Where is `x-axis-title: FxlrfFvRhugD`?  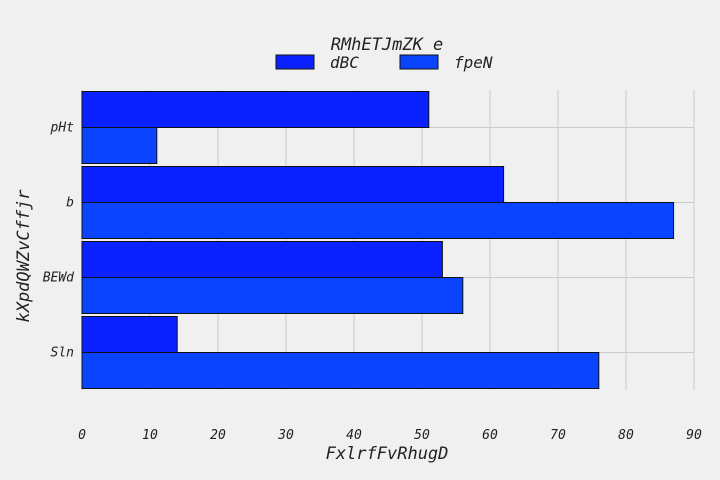
x-axis-title: FxlrfFvRhugD is located at coordinates (387, 454).